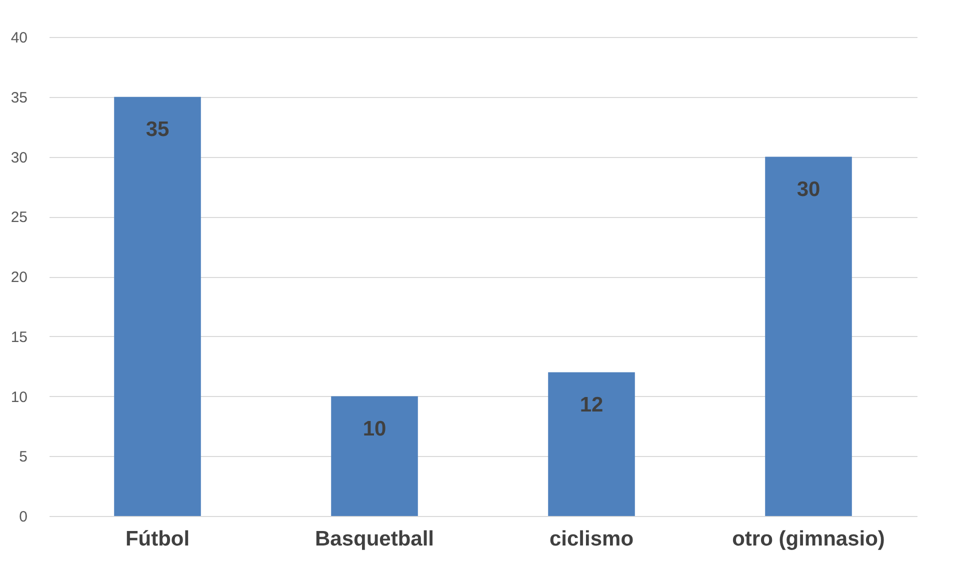 The height and width of the screenshot is (577, 956). I want to click on x-tick-label: ciclismo, so click(591, 539).